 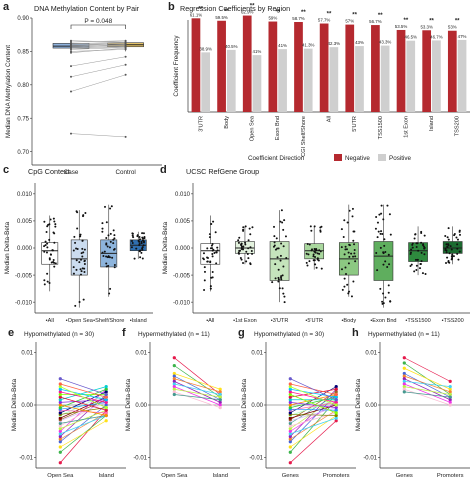 What do you see at coordinates (404, 334) in the screenshot?
I see `chart-title-h: Hypermethylated (n = 11)` at bounding box center [404, 334].